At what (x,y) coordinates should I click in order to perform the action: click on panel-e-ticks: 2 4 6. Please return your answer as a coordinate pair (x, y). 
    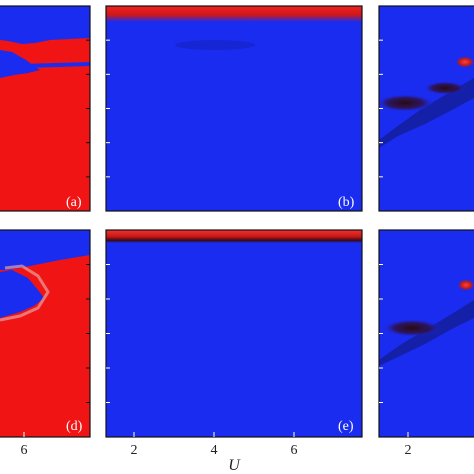
    Looking at the image, I should click on (214, 445).